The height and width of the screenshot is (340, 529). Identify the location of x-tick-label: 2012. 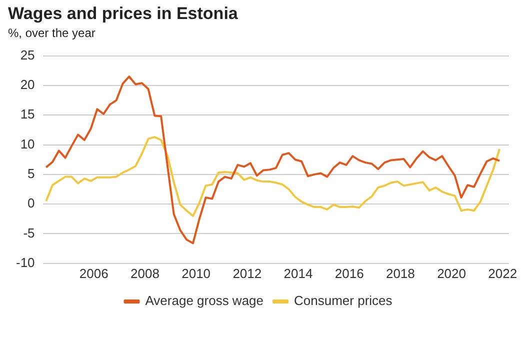
(247, 273).